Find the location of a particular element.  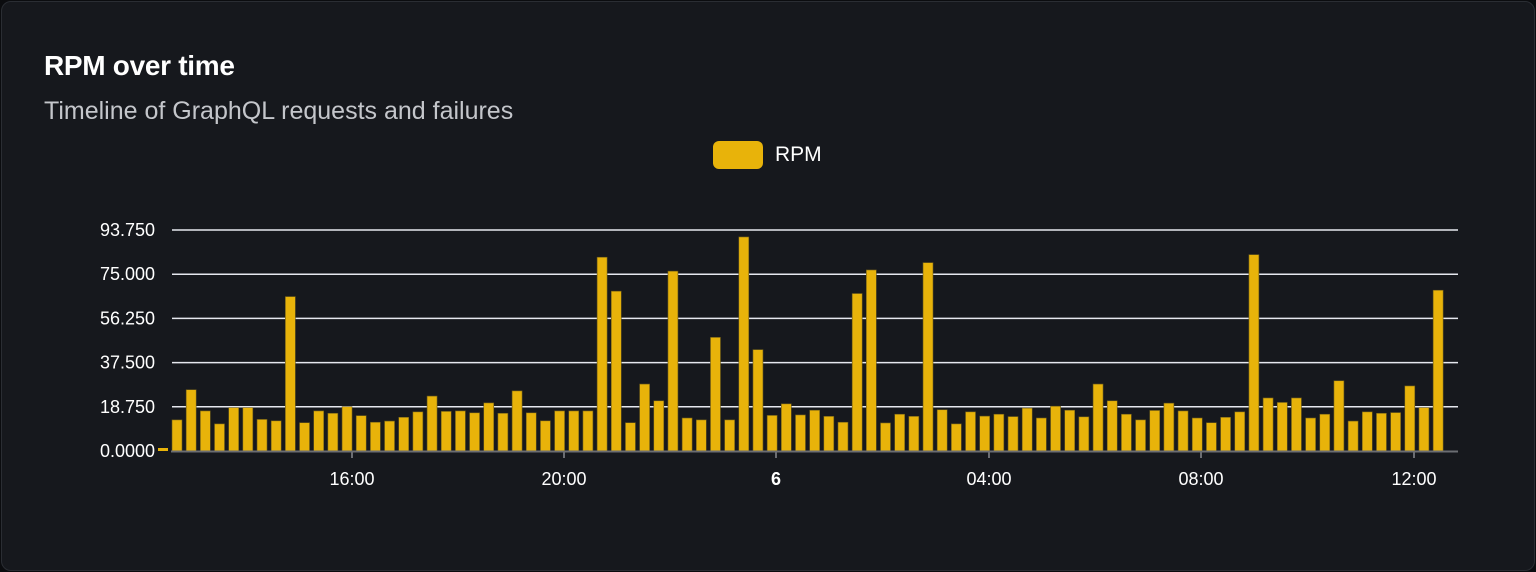

x-tick-label: 16:00 is located at coordinates (351, 479).